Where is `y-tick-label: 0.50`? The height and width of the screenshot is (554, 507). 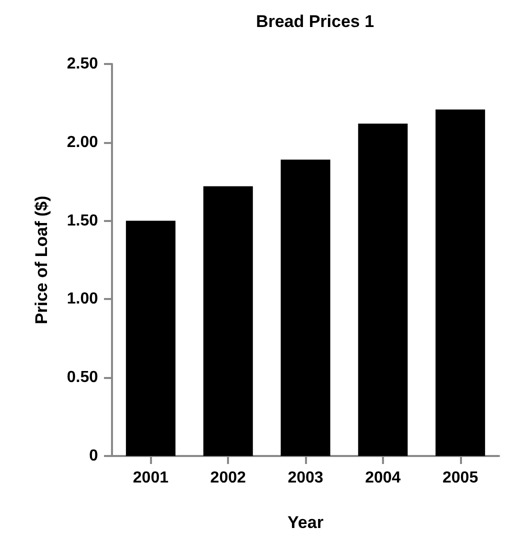
y-tick-label: 0.50 is located at coordinates (82, 377).